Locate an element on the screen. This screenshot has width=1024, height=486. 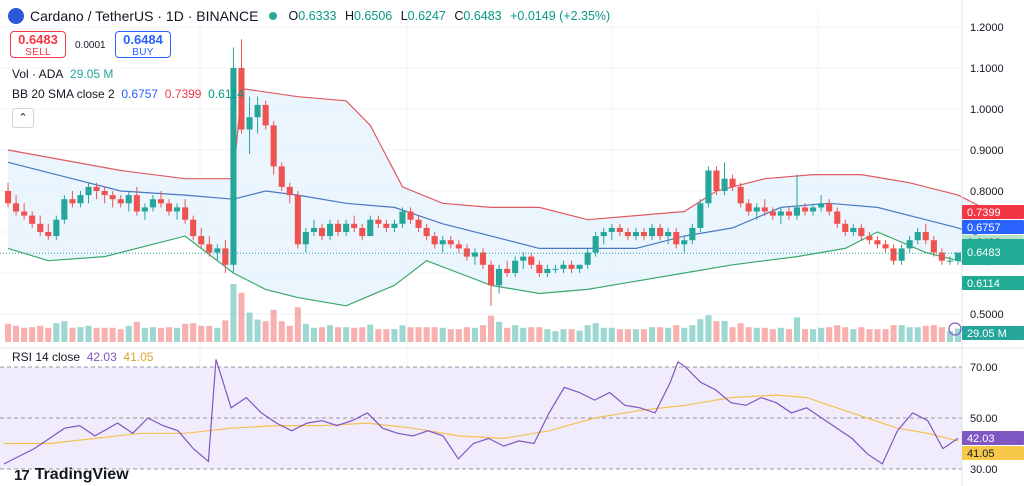
tradingview-mark-icon: 17 is located at coordinates (22, 475).